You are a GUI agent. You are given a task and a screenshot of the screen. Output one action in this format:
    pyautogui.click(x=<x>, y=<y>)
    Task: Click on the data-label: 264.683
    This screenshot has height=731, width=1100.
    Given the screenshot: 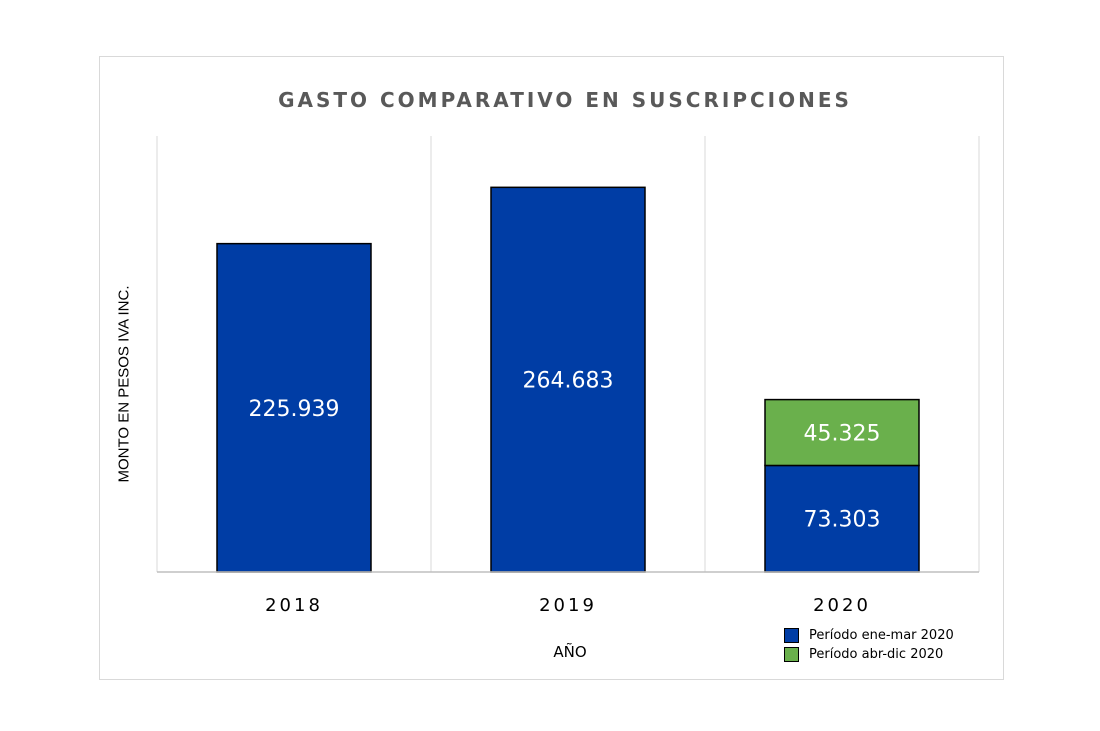 What is the action you would take?
    pyautogui.click(x=568, y=381)
    